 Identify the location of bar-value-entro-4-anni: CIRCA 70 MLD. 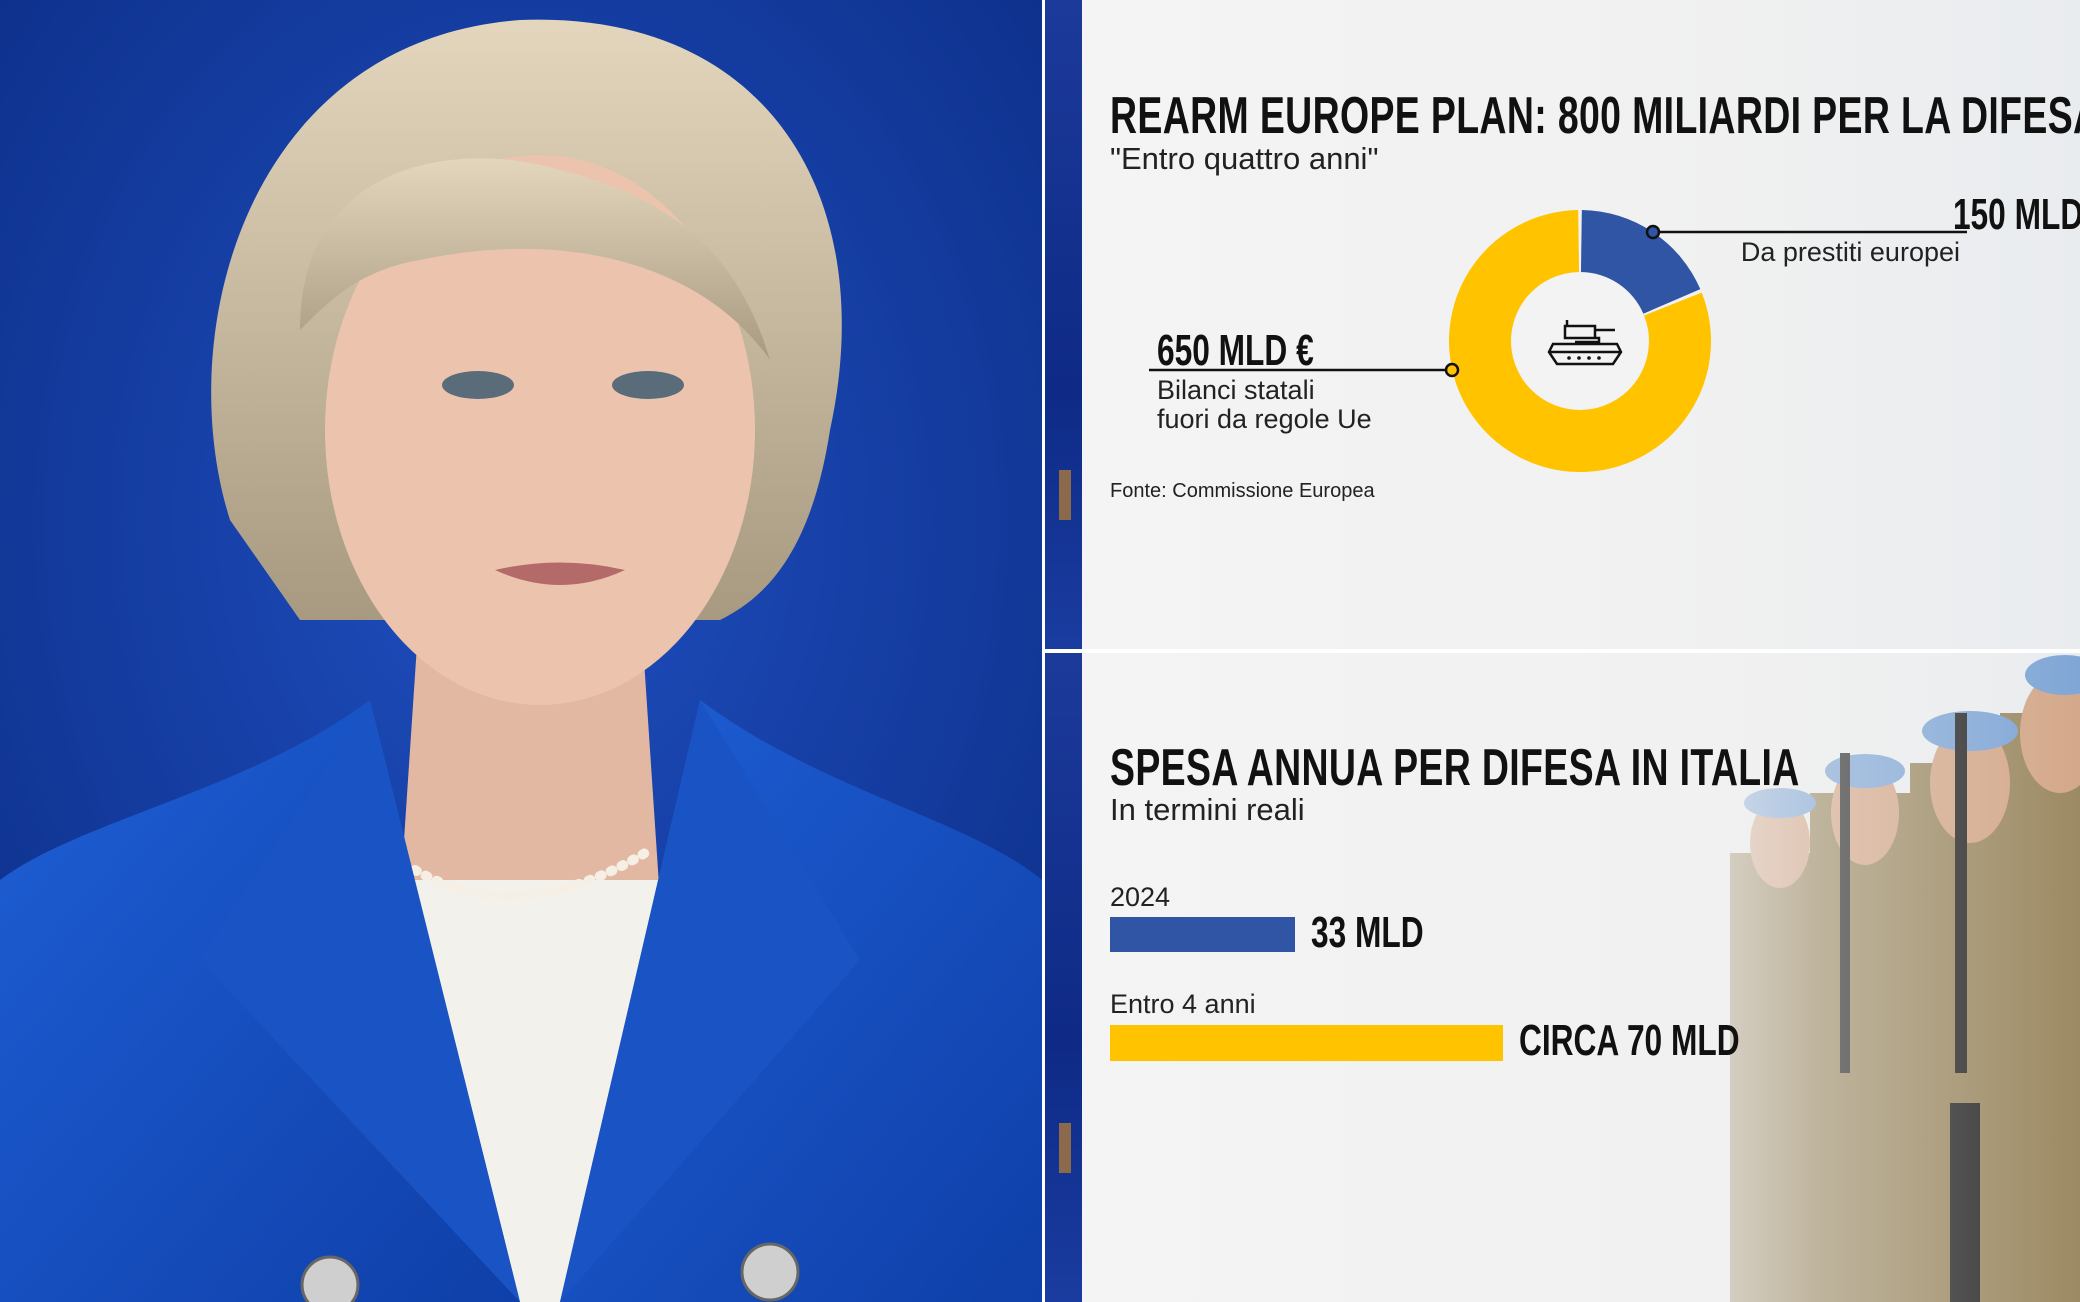
(1629, 1040).